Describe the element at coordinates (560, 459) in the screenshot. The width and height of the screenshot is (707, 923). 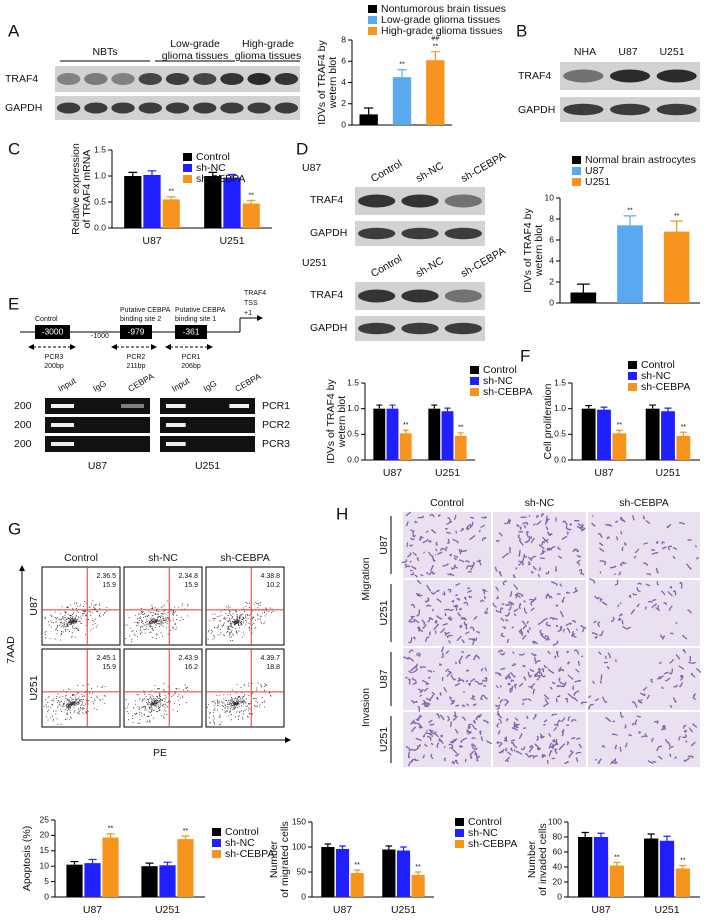
I see `y-tick-label: 0.0` at that location.